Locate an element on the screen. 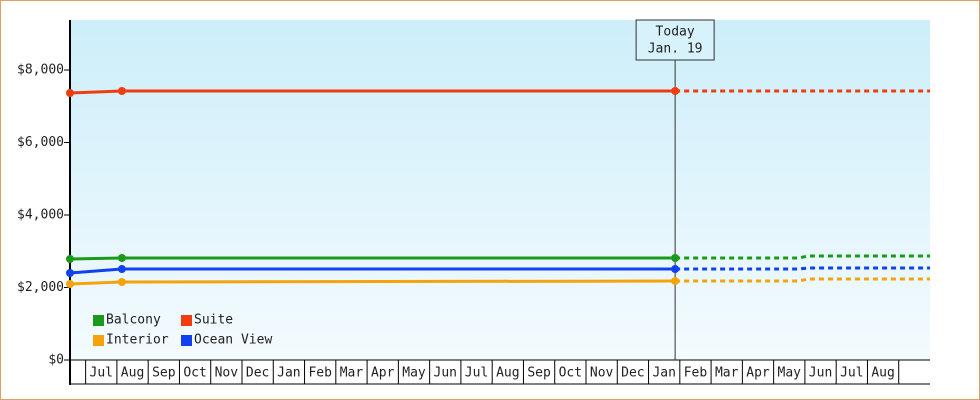  legend-label: Interior is located at coordinates (137, 340).